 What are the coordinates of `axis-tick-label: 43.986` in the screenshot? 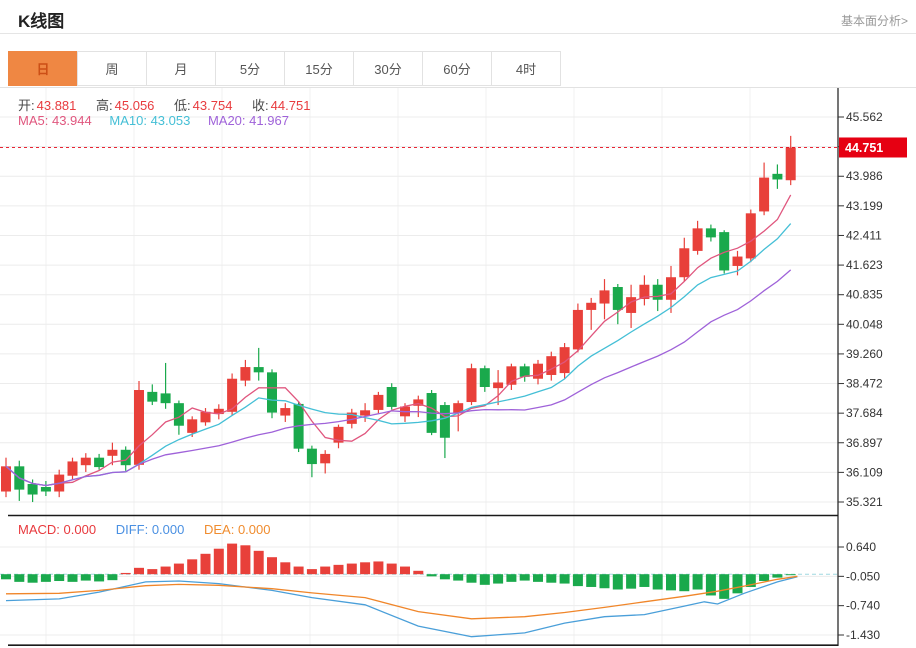 It's located at (864, 176).